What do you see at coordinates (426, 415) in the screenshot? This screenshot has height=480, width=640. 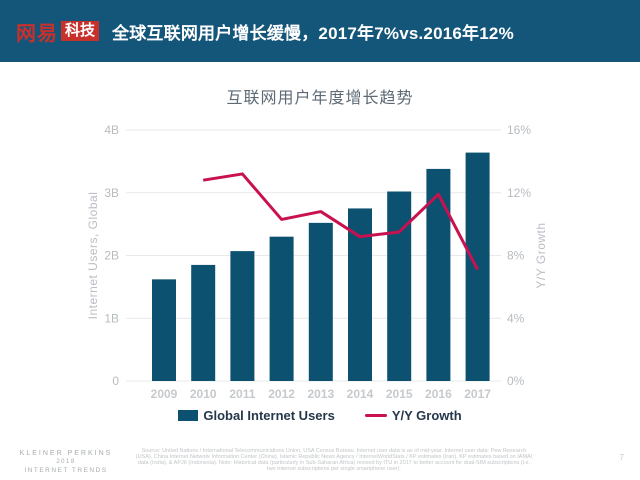 I see `legend-label-yy-growth: Y/Y Growth` at bounding box center [426, 415].